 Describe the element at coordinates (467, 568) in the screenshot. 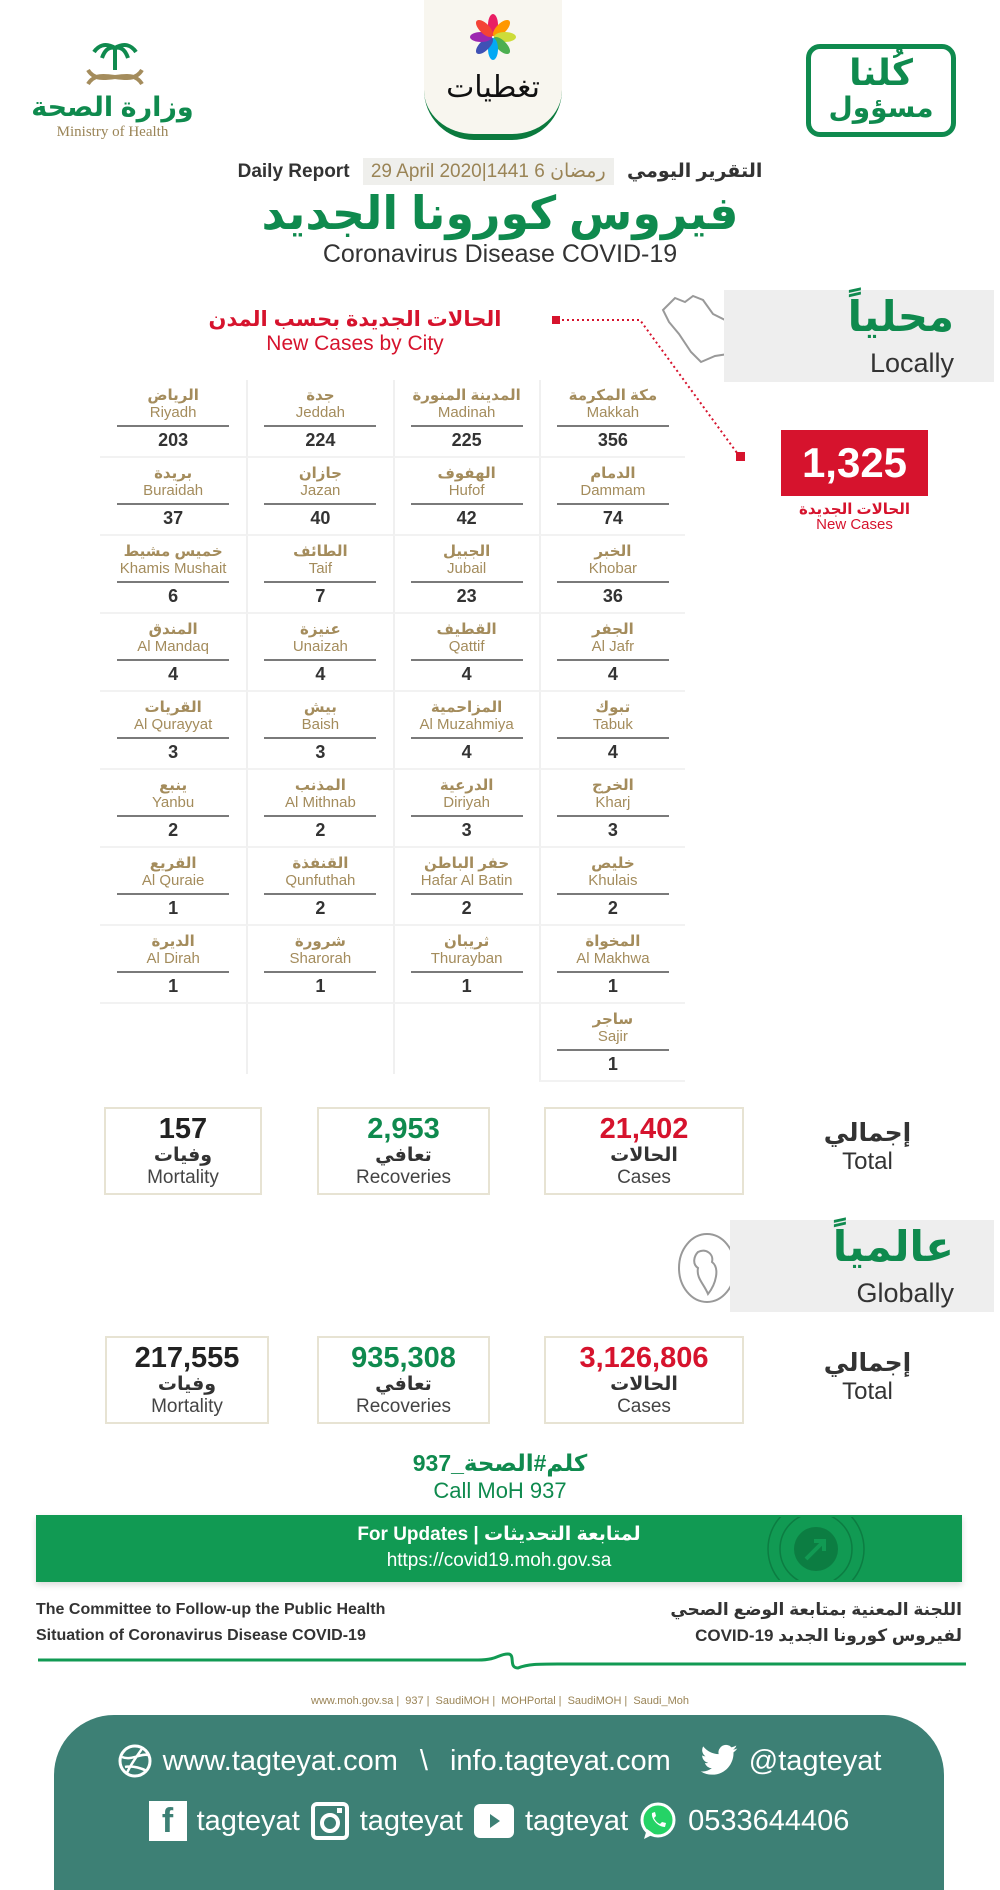

I see `city-name-en: Jubail` at that location.